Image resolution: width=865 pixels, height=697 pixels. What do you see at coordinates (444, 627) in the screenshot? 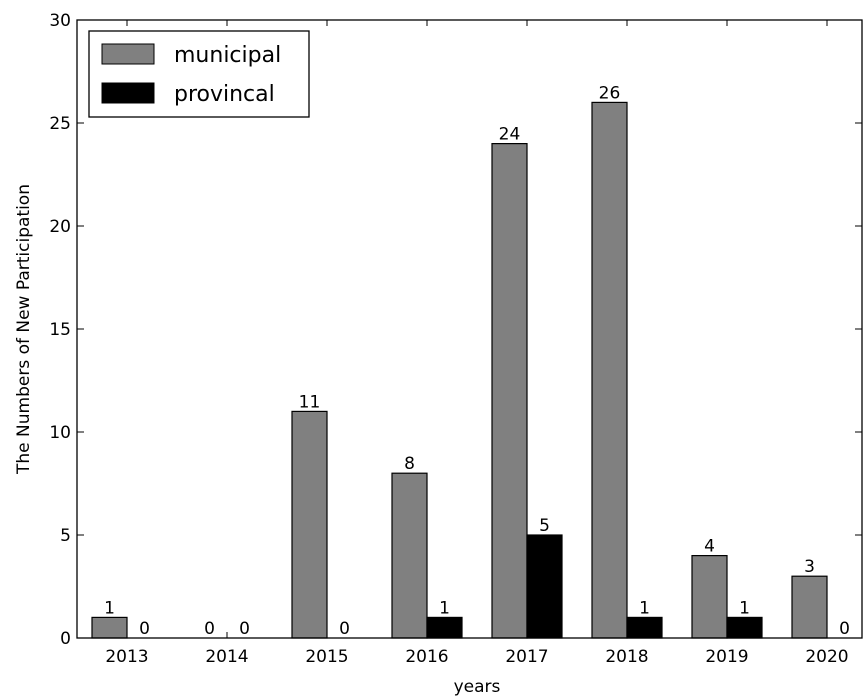
I see `bar-provincal-2016` at bounding box center [444, 627].